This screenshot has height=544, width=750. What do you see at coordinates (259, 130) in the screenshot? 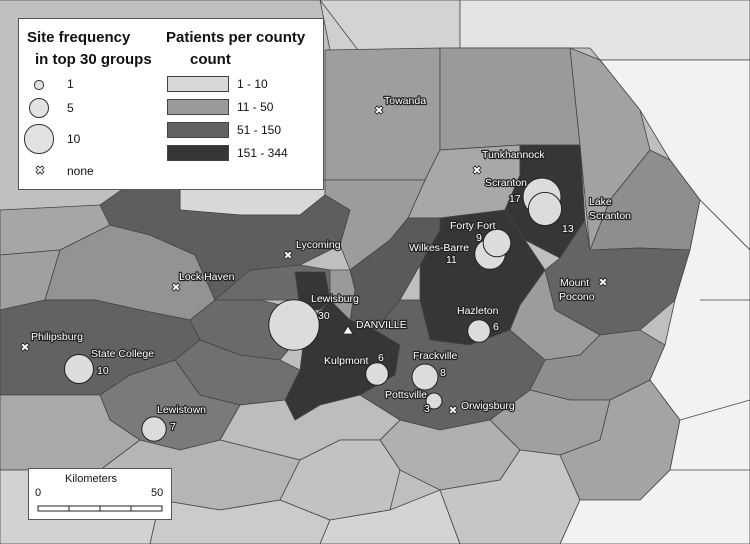
I see `legend-class-51-150: 51 - 150` at bounding box center [259, 130].